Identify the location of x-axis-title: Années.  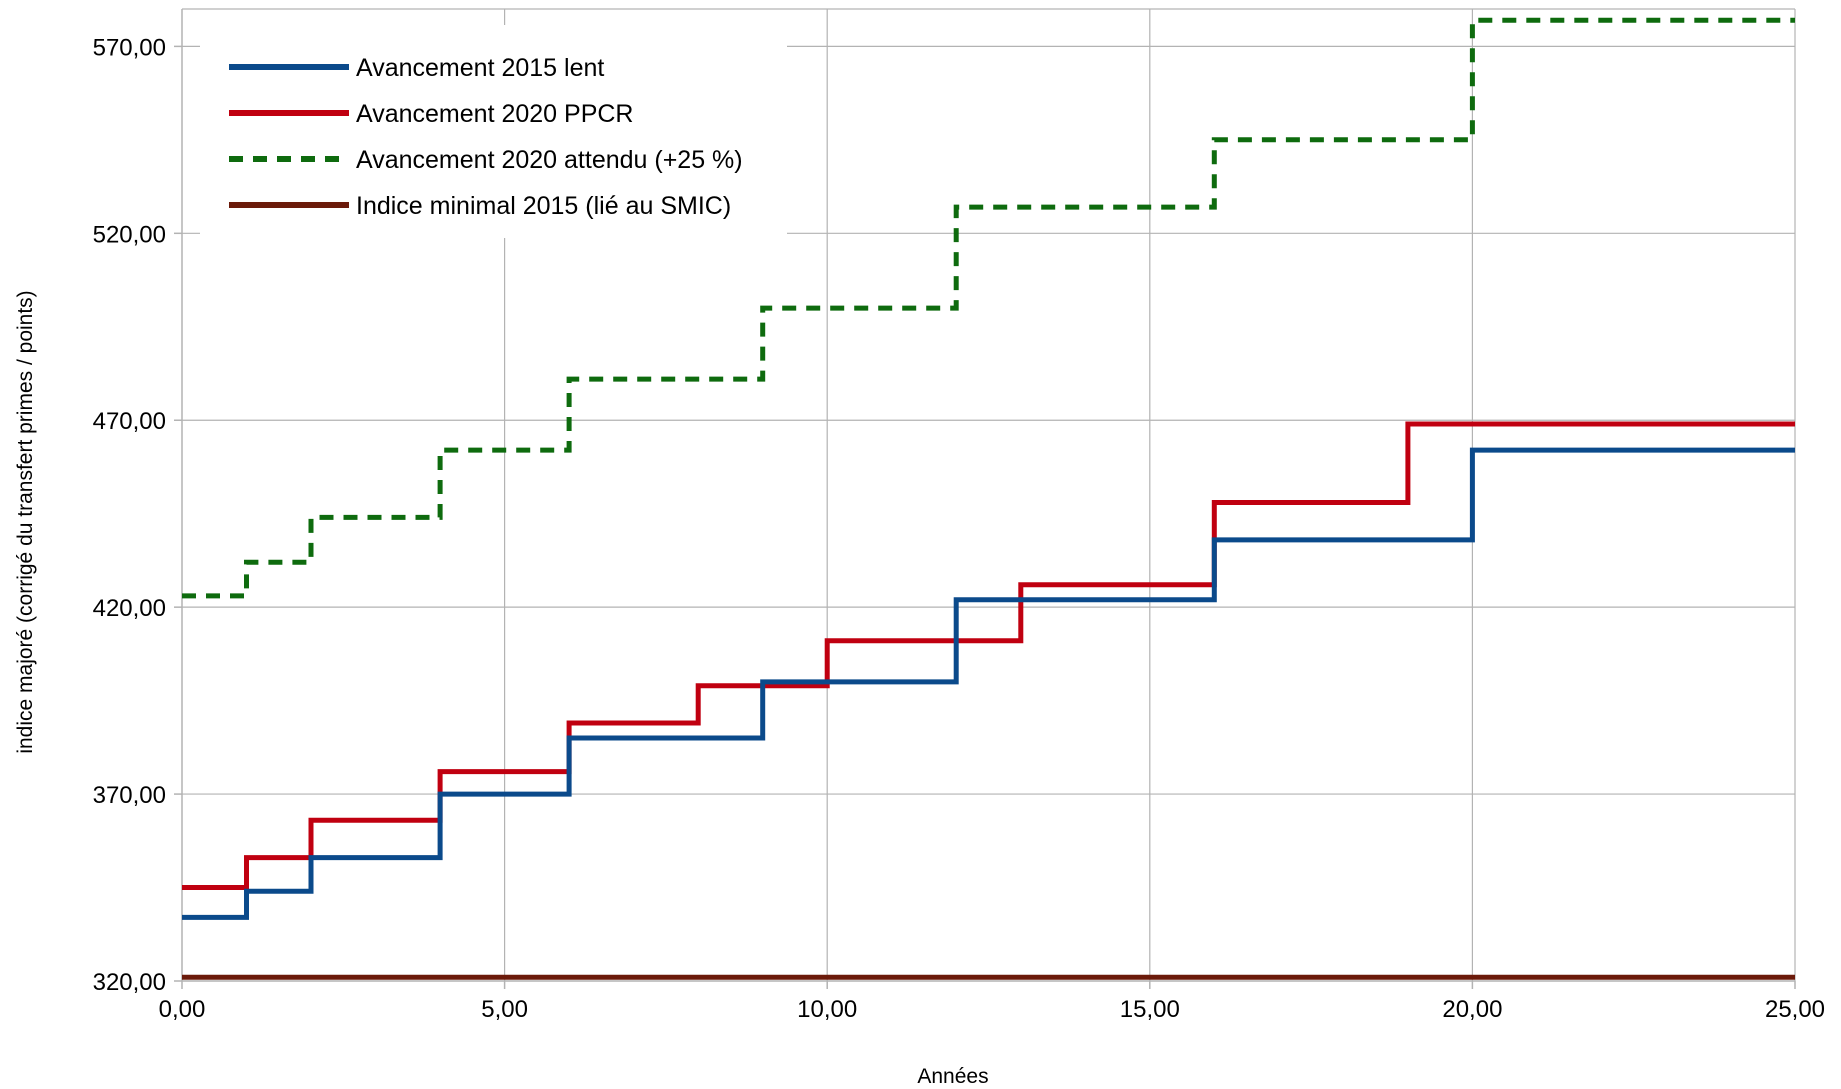
(952, 1076).